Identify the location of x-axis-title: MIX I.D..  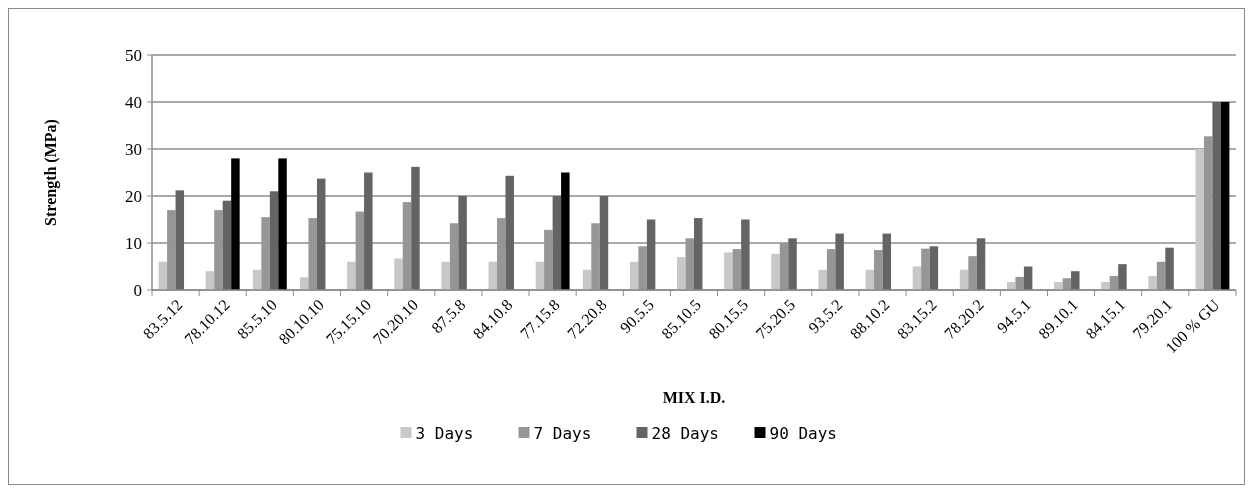
(694, 397).